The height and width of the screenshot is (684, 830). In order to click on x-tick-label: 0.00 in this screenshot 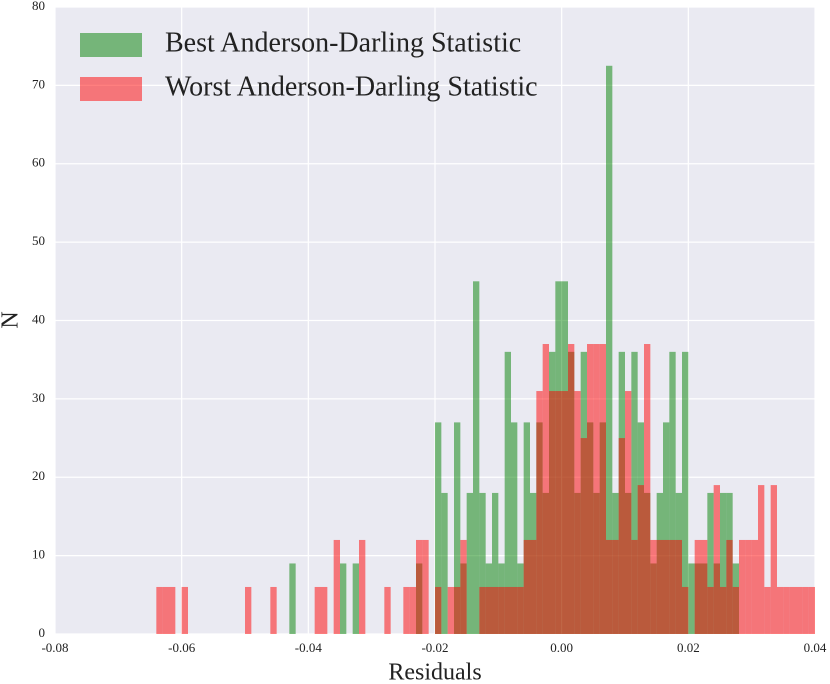, I will do `click(561, 647)`.